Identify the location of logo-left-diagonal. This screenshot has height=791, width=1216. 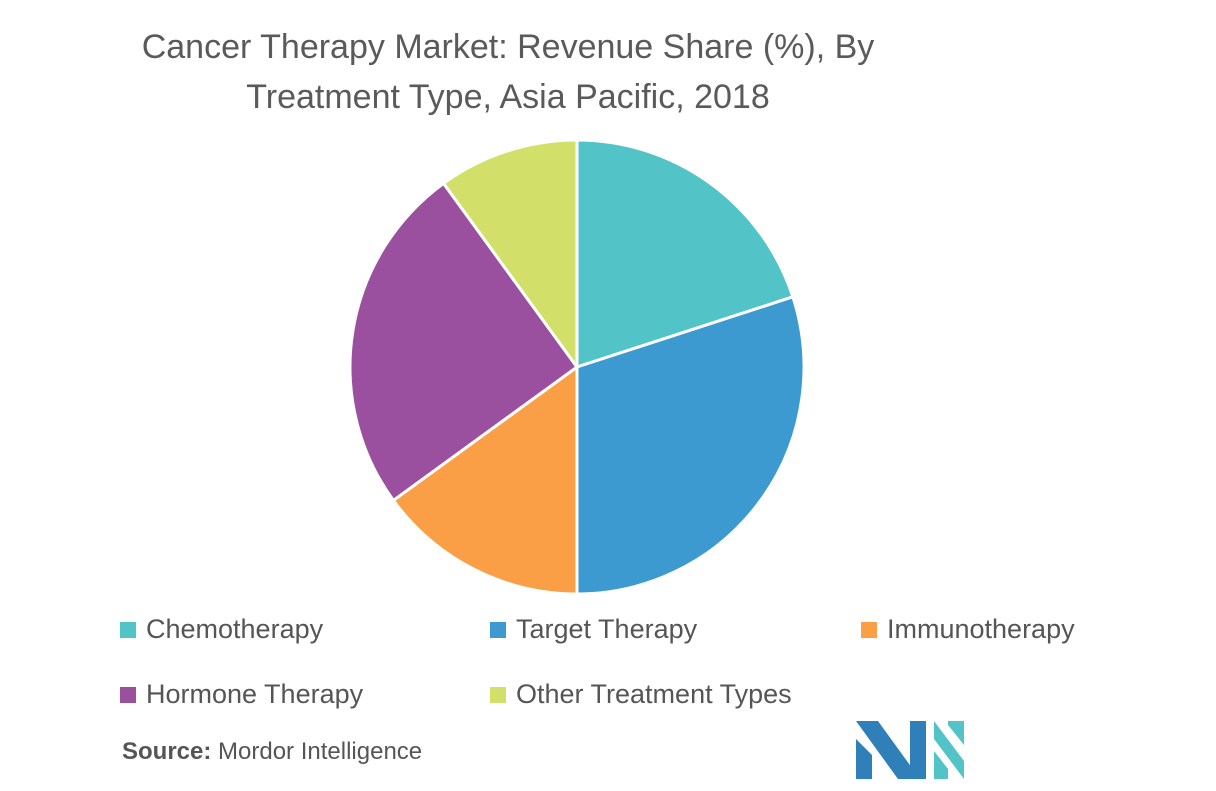
(888, 750).